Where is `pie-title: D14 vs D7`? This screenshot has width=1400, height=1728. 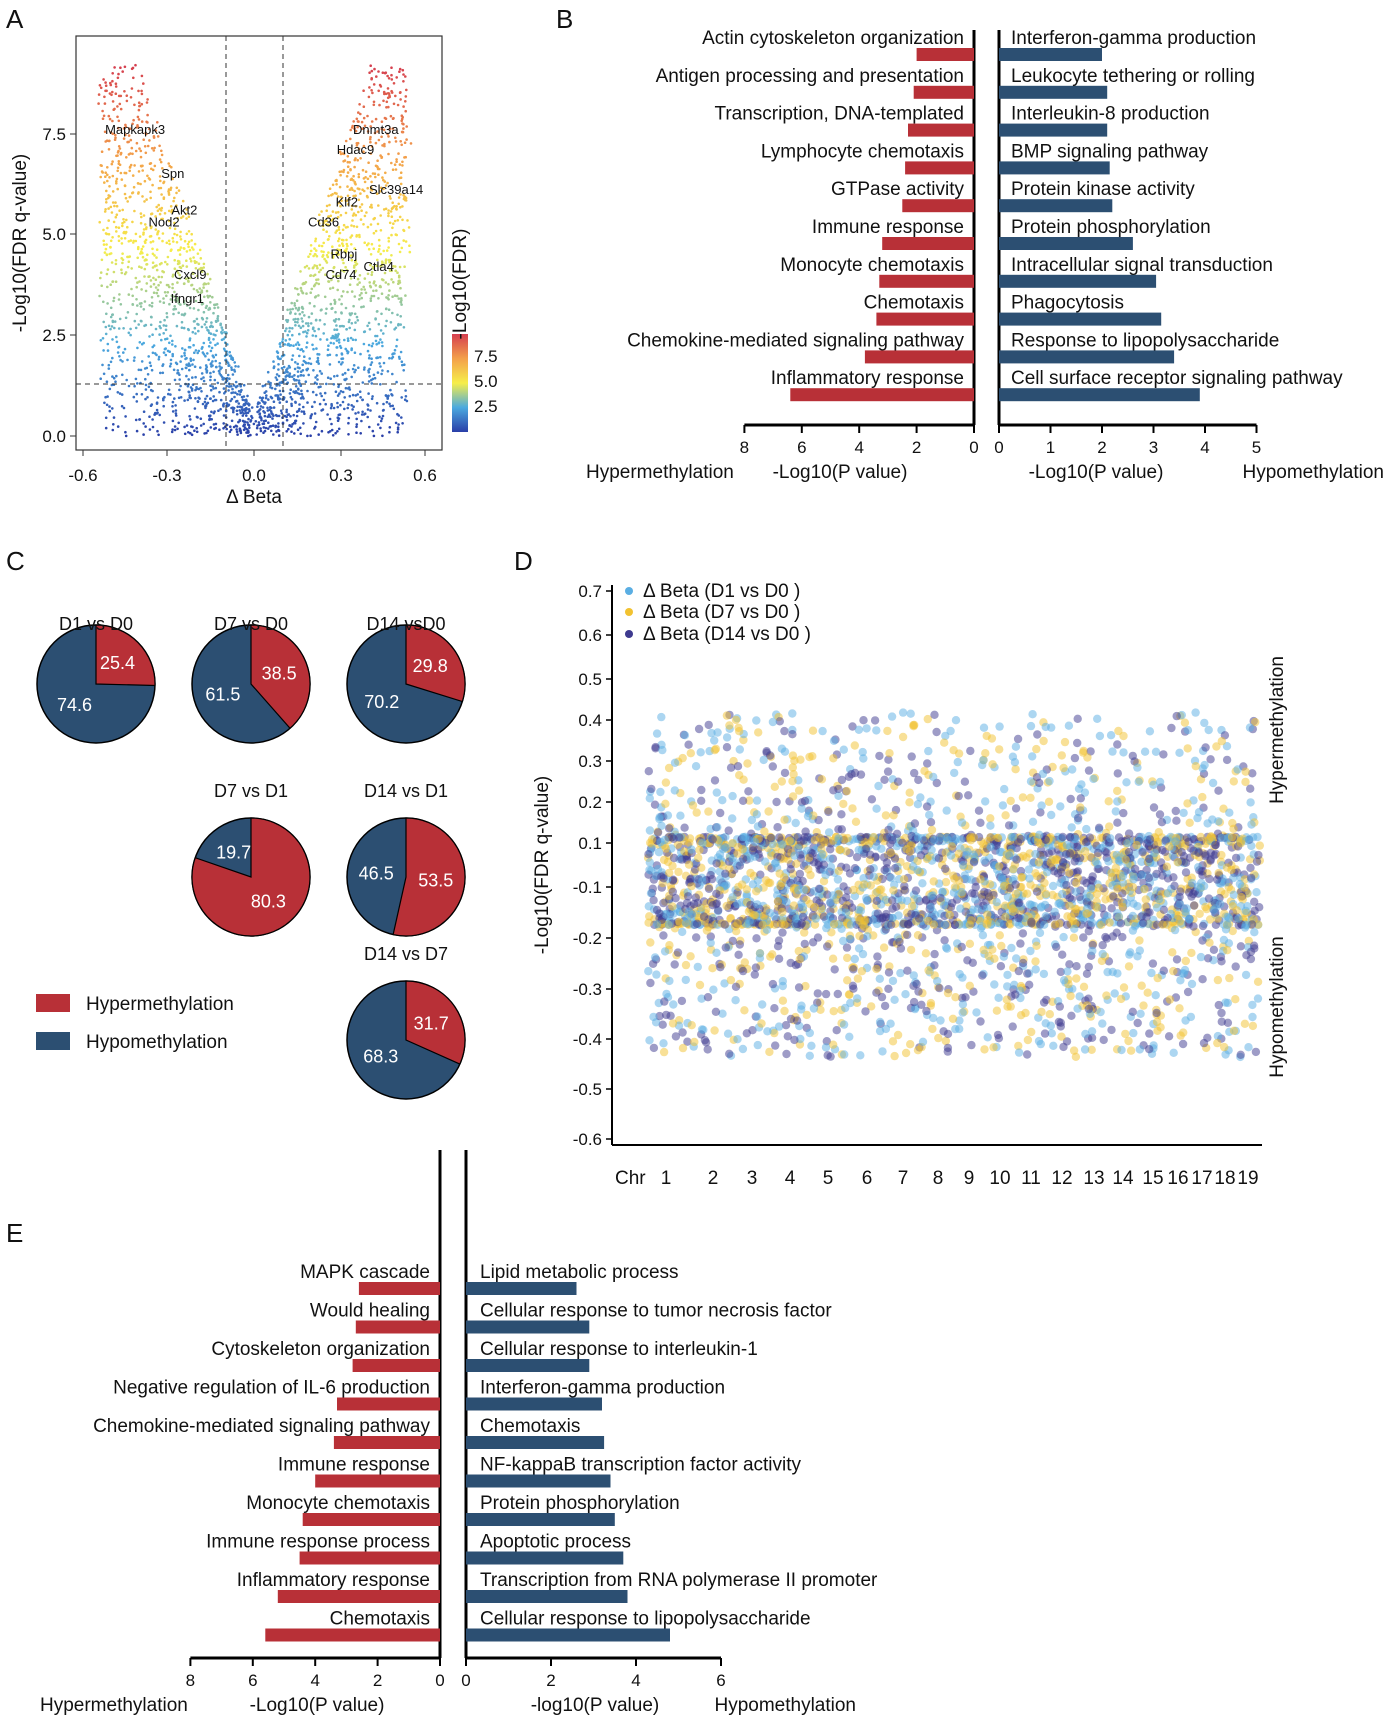
pie-title: D14 vs D7 is located at coordinates (406, 954).